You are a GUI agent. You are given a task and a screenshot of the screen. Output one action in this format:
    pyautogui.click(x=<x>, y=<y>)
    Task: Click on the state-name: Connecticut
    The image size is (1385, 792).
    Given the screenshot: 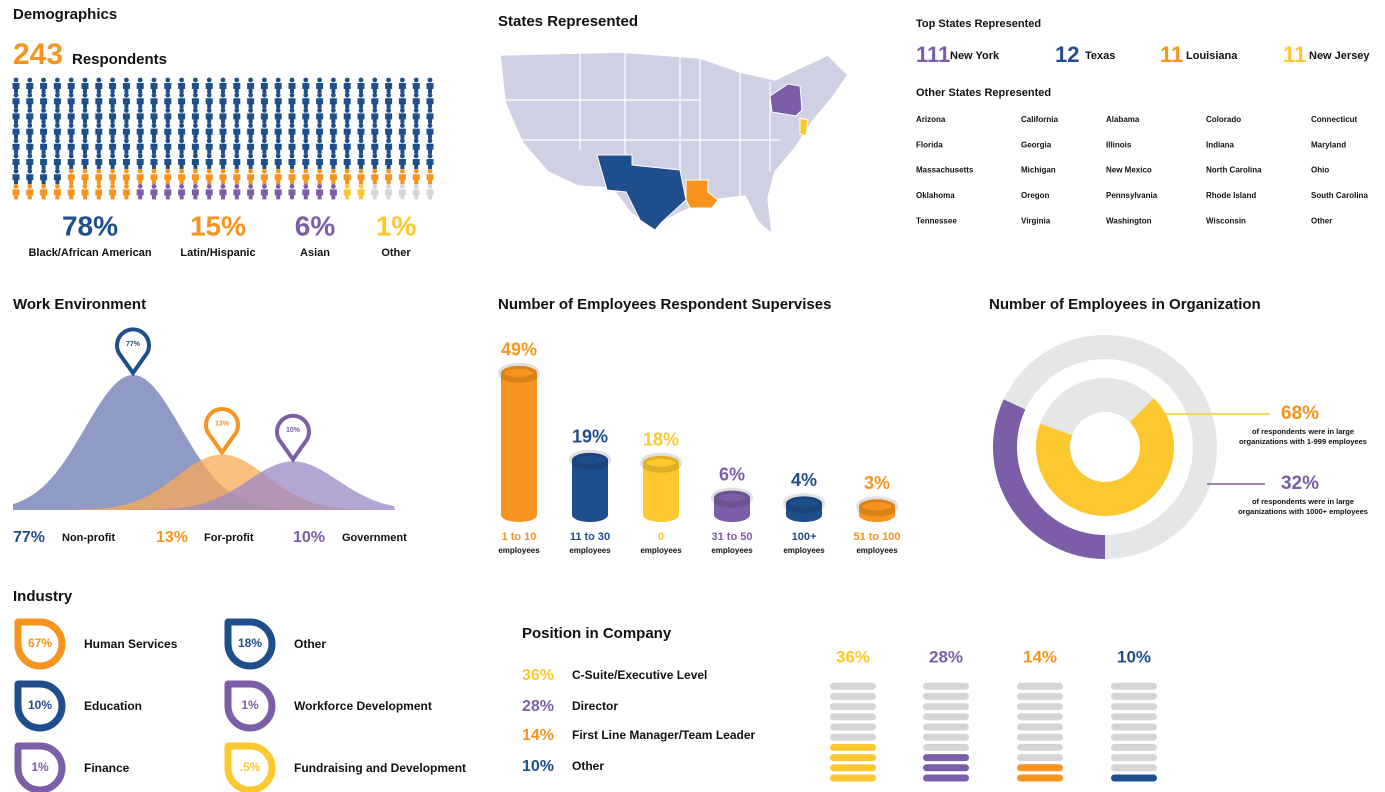 What is the action you would take?
    pyautogui.click(x=1334, y=119)
    